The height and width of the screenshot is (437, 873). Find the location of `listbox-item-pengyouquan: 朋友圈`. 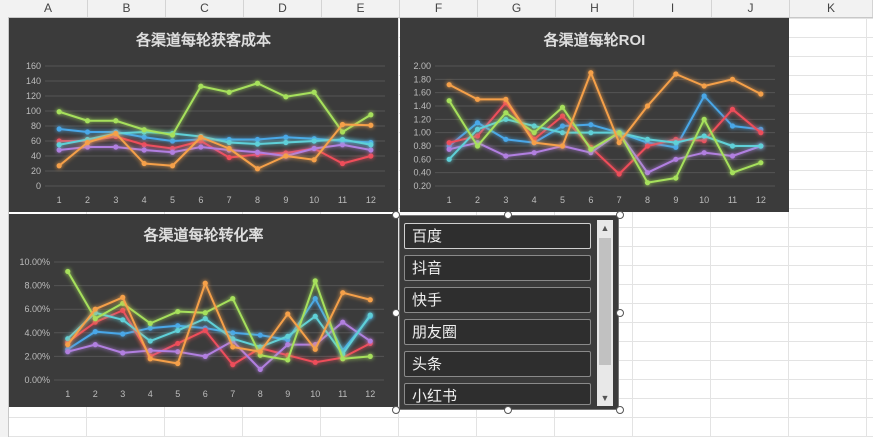

listbox-item-pengyouquan: 朋友圈 is located at coordinates (497, 332).